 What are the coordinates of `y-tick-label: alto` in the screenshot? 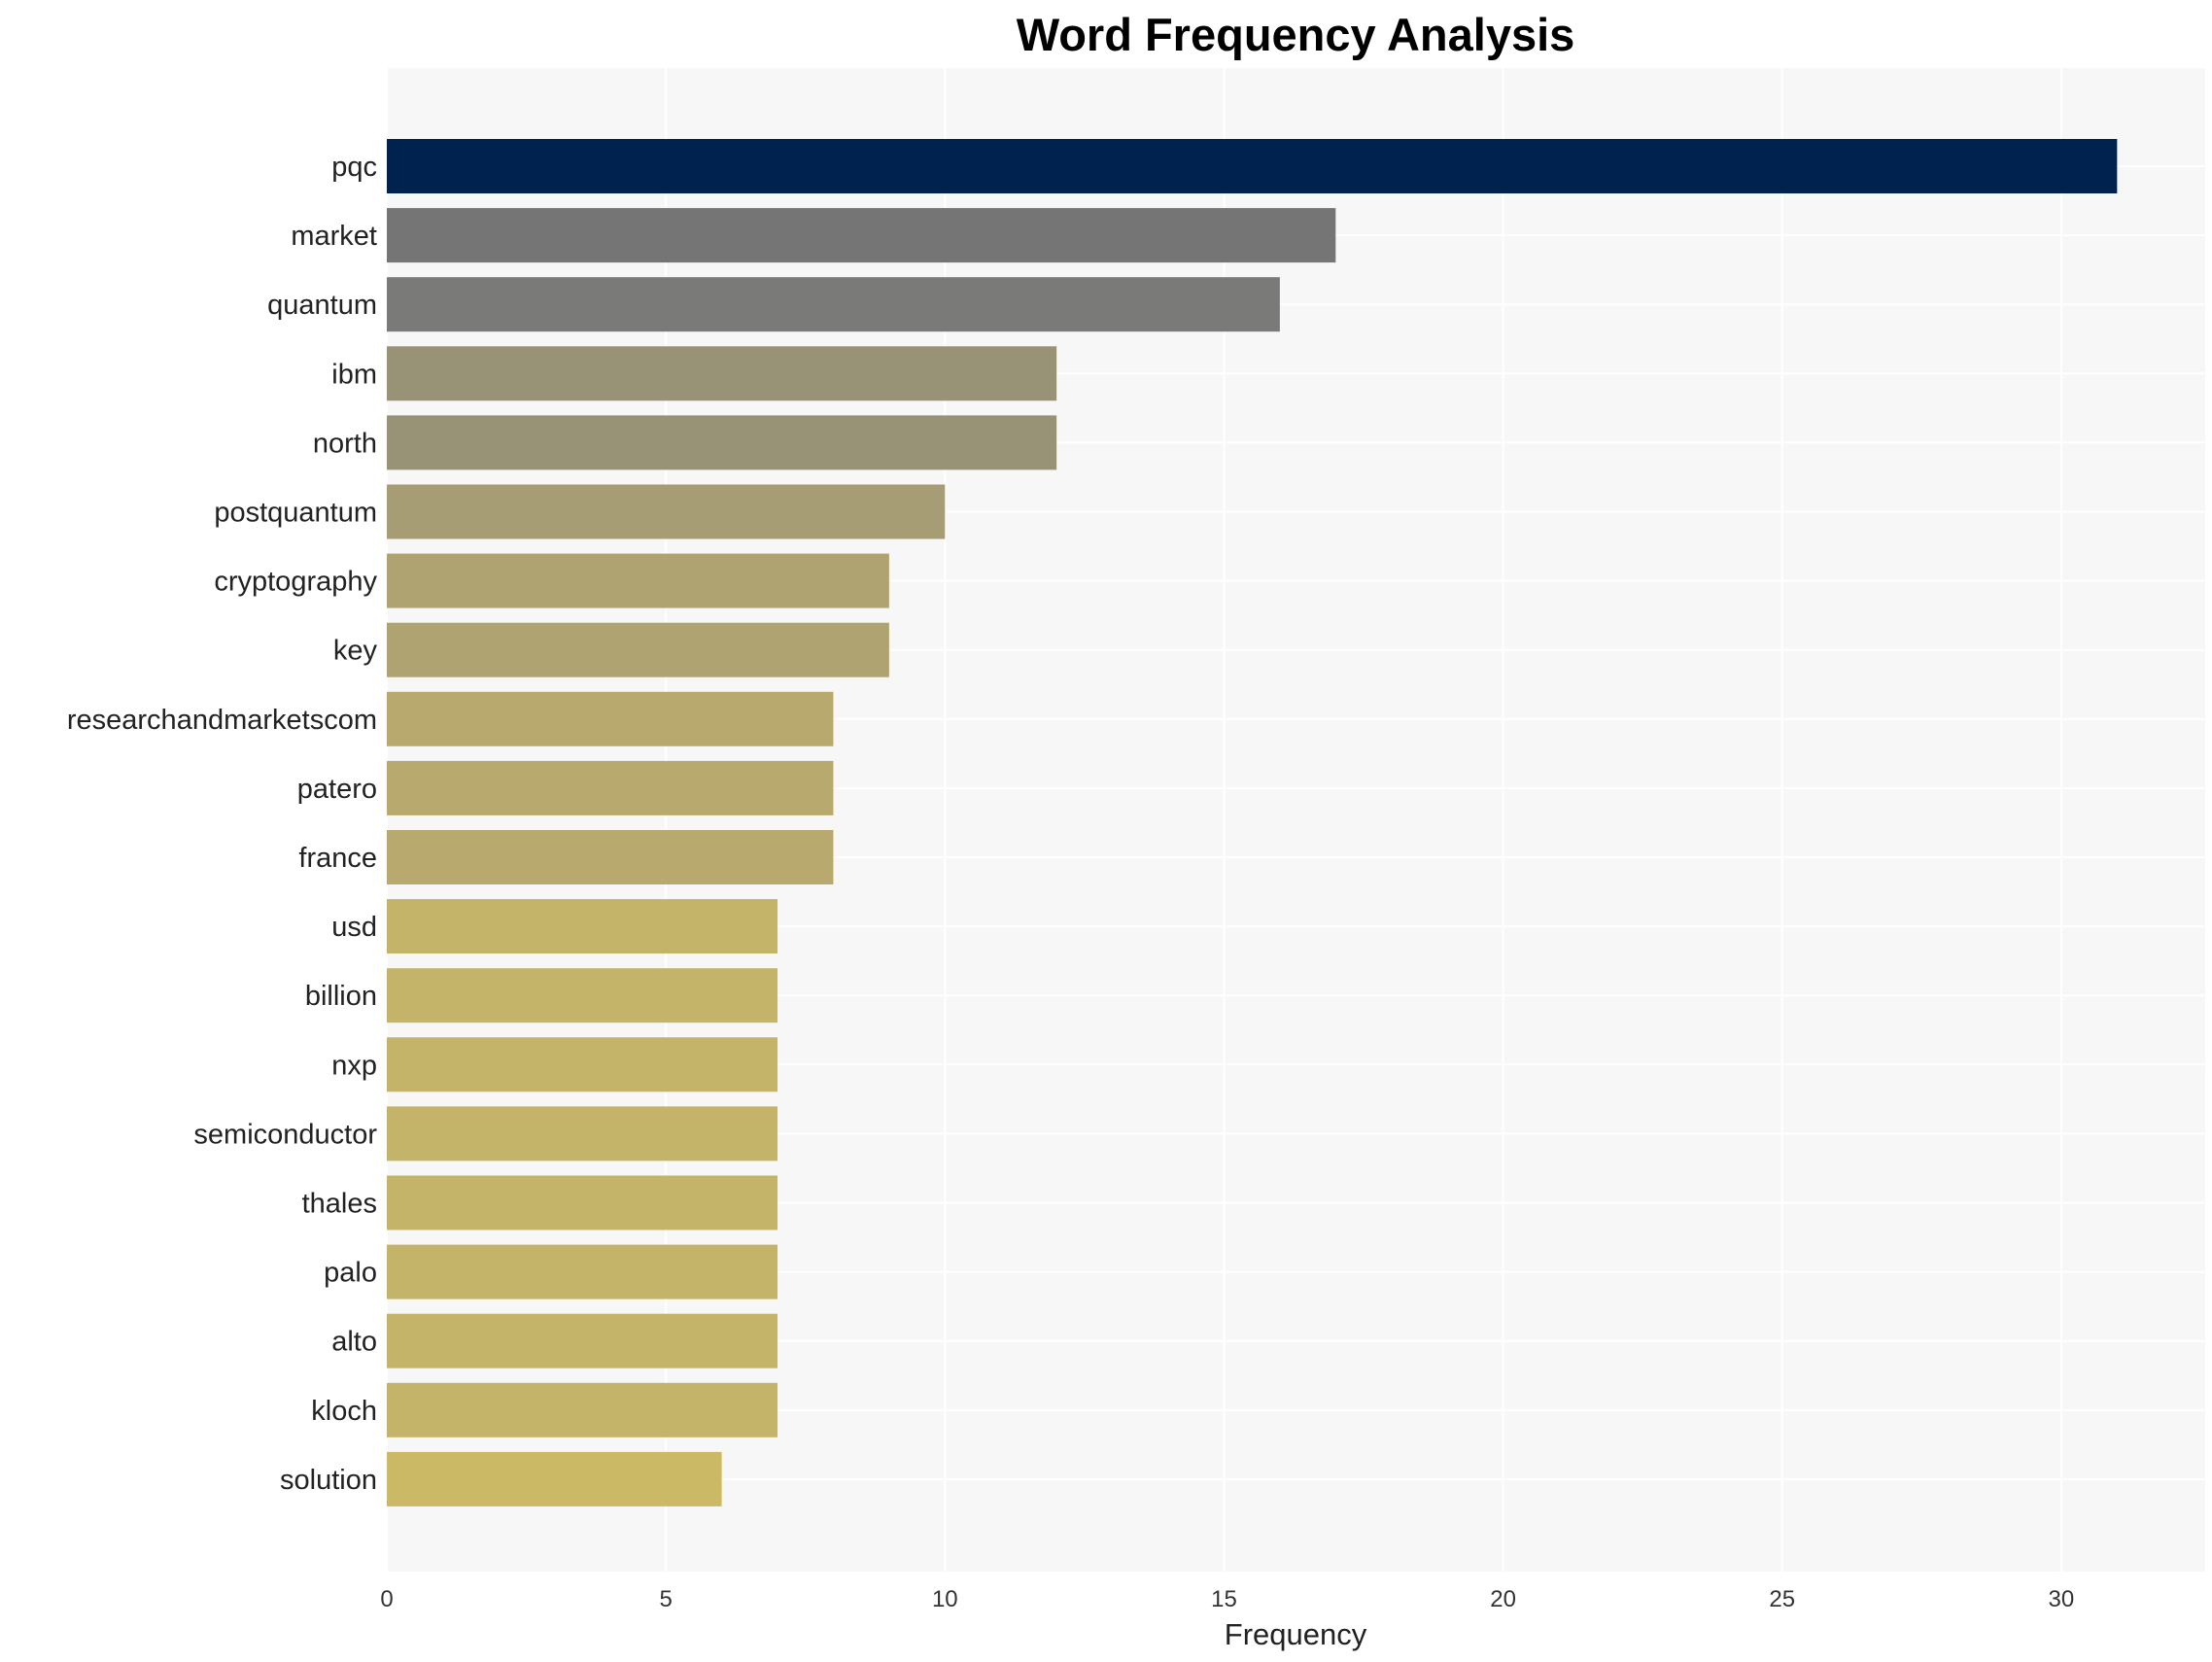 It's located at (354, 1342).